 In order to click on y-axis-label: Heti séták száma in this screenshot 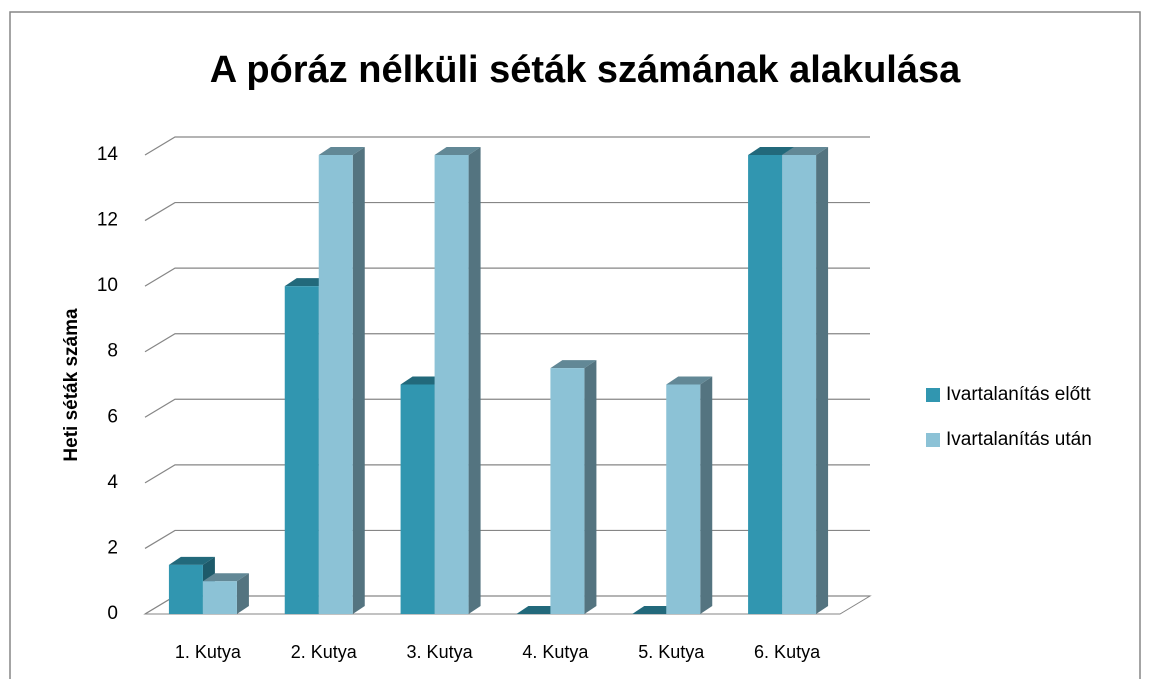, I will do `click(71, 385)`.